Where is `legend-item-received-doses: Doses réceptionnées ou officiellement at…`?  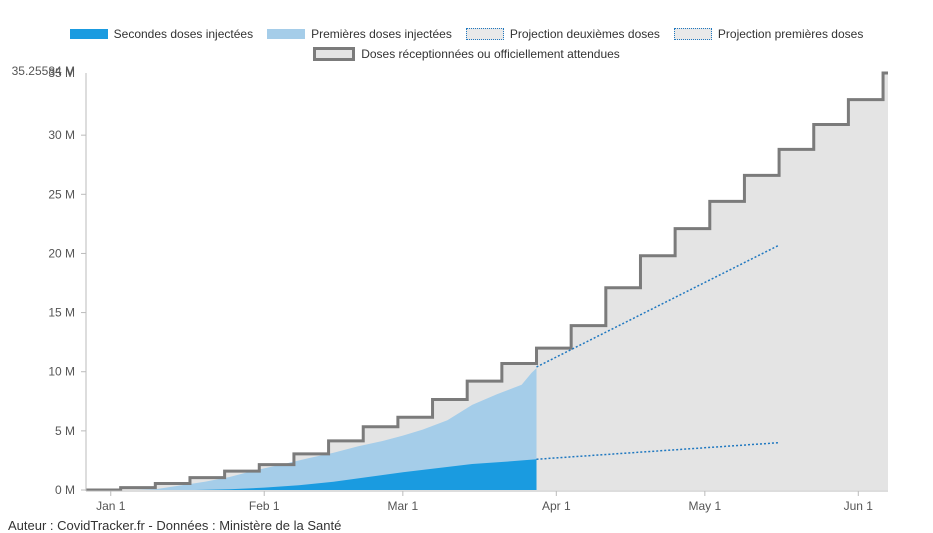
legend-item-received-doses: Doses réceptionnées ou officiellement at… is located at coordinates (466, 54).